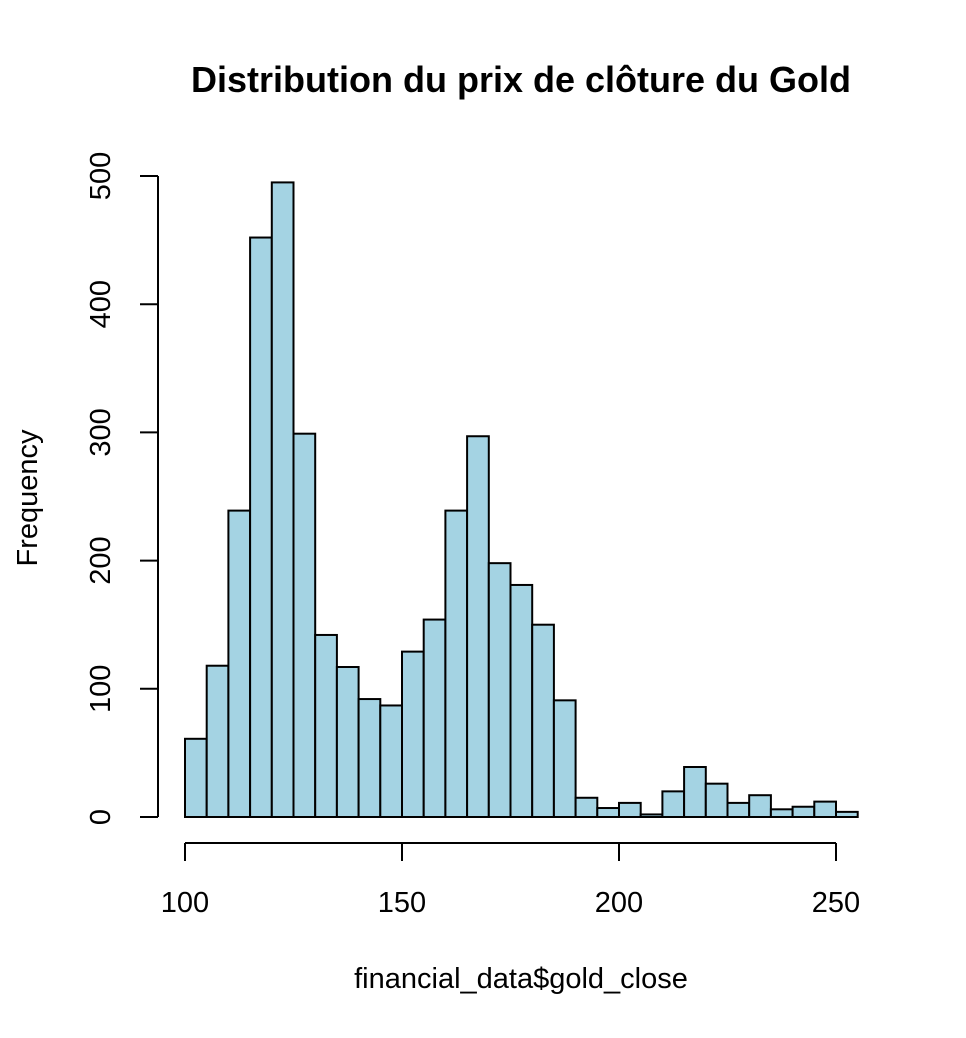 This screenshot has width=966, height=1038. I want to click on y-tick-label-200: 200, so click(101, 560).